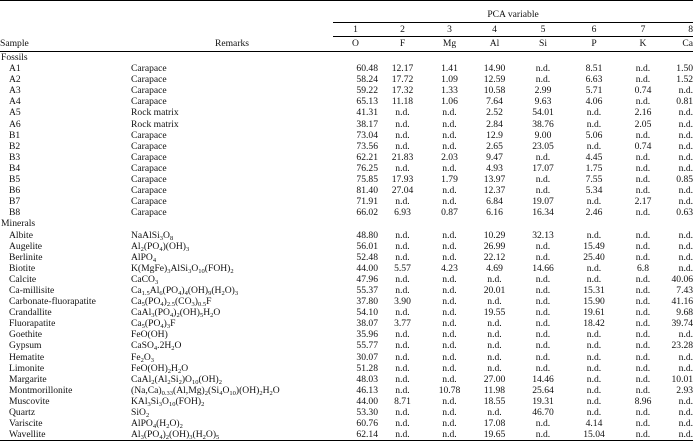  I want to click on value-cell-si: 2.99, so click(543, 91).